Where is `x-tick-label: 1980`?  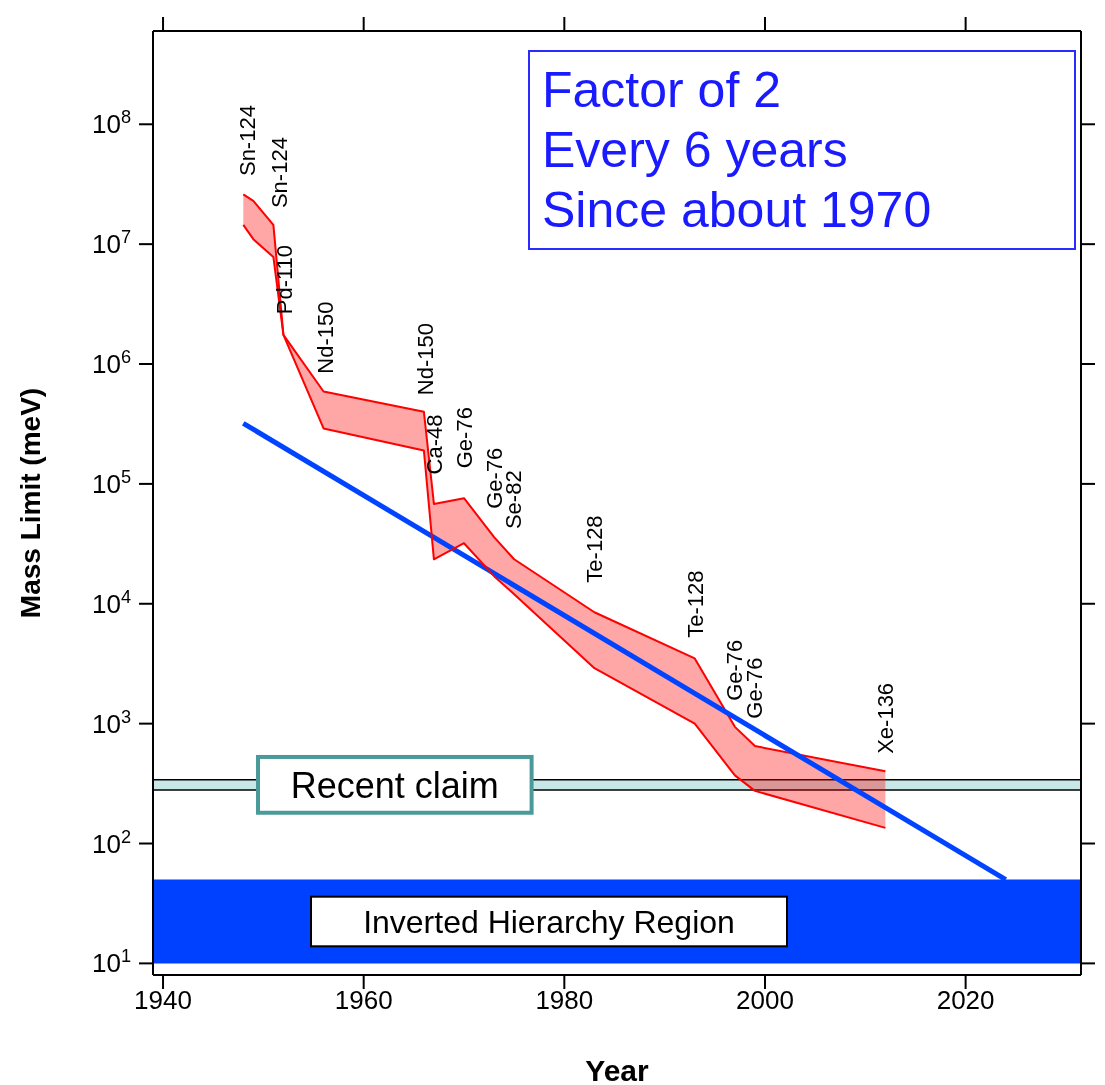 x-tick-label: 1980 is located at coordinates (564, 1000).